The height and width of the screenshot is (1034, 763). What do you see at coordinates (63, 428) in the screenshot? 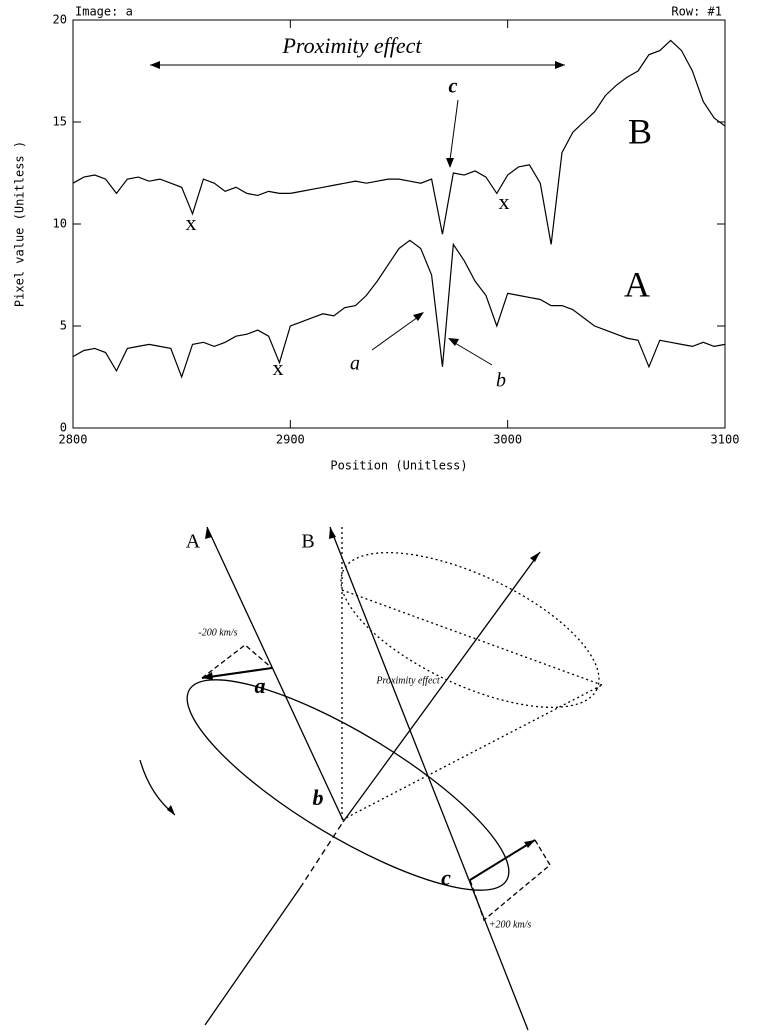
I see `y-tick-label: 0` at bounding box center [63, 428].